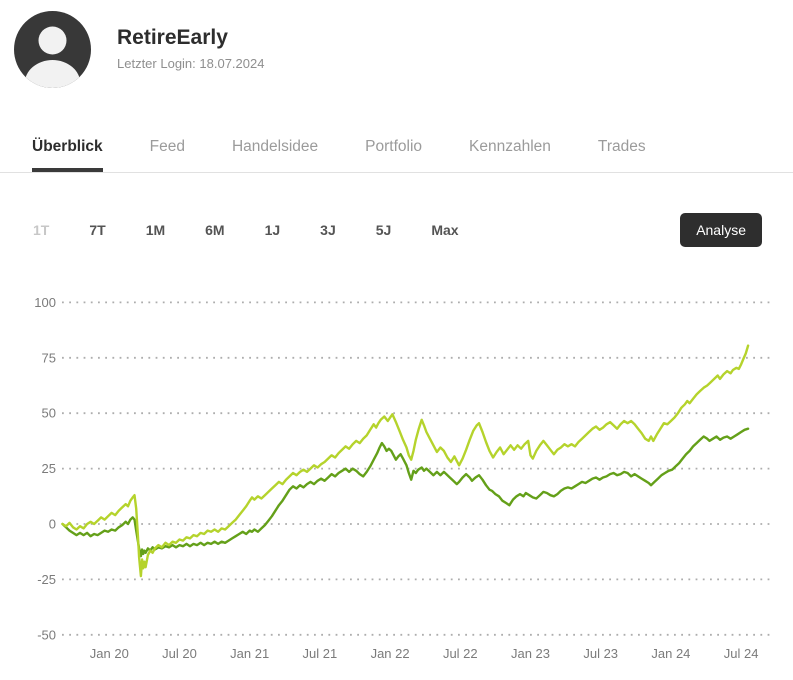  What do you see at coordinates (320, 653) in the screenshot?
I see `x-tick-label: Jul 21` at bounding box center [320, 653].